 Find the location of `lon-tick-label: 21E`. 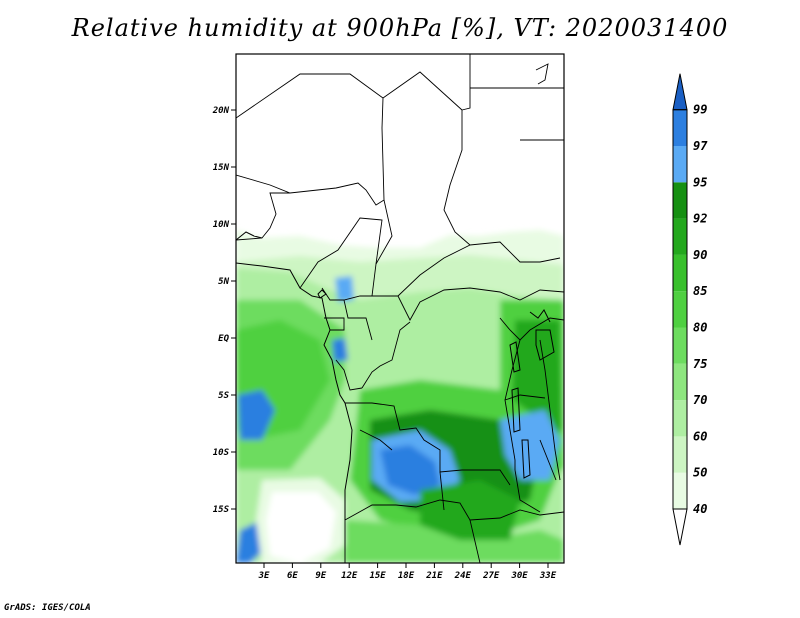

lon-tick-label: 21E is located at coordinates (434, 576).